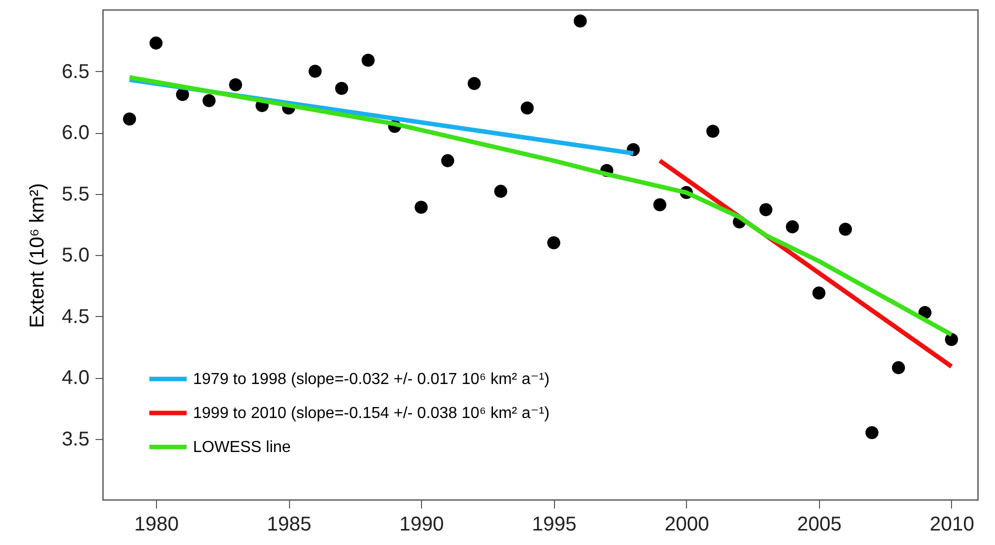  Describe the element at coordinates (289, 525) in the screenshot. I see `x-tick-label: 1985` at that location.